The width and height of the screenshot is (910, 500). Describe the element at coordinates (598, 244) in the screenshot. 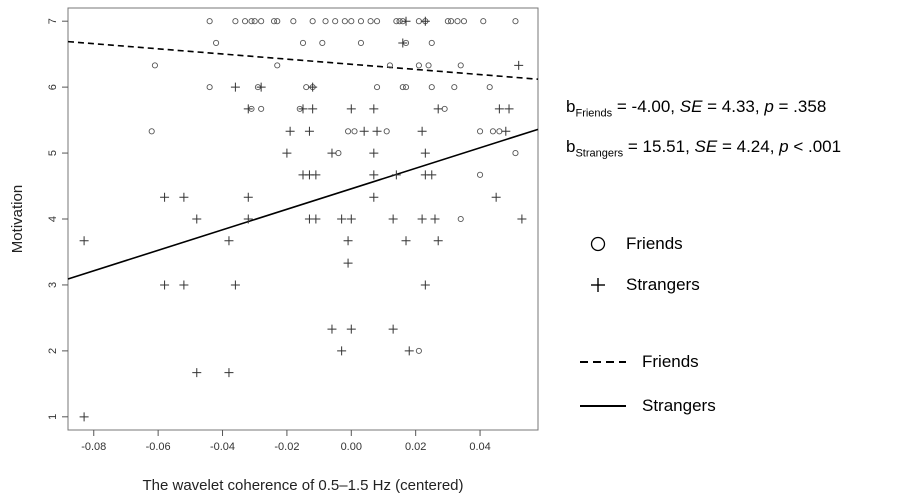

I see `circle-icon` at that location.